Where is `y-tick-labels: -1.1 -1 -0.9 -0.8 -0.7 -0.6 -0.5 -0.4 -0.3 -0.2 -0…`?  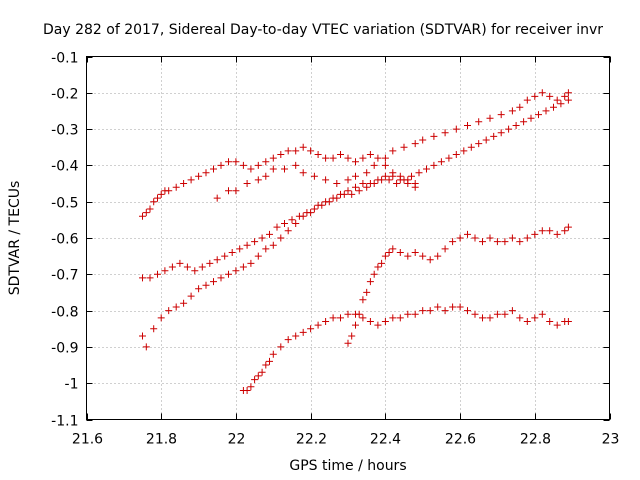
y-tick-labels: -1.1 -1 -0.9 -0.8 -0.7 -0.6 -0.5 -0.4 -0.3 -0.2 -0… is located at coordinates (64, 240).